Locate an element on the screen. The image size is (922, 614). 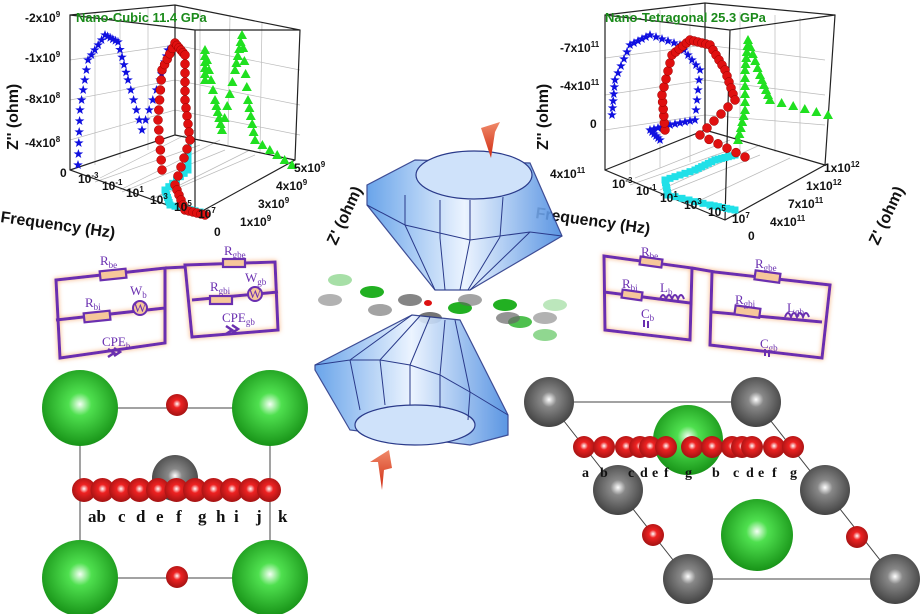
site-label: h is located at coordinates (221, 516).